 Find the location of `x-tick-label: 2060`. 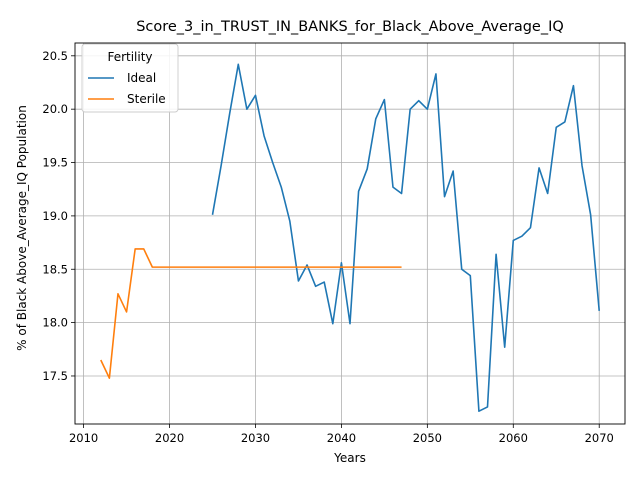

x-tick-label: 2060 is located at coordinates (513, 438).